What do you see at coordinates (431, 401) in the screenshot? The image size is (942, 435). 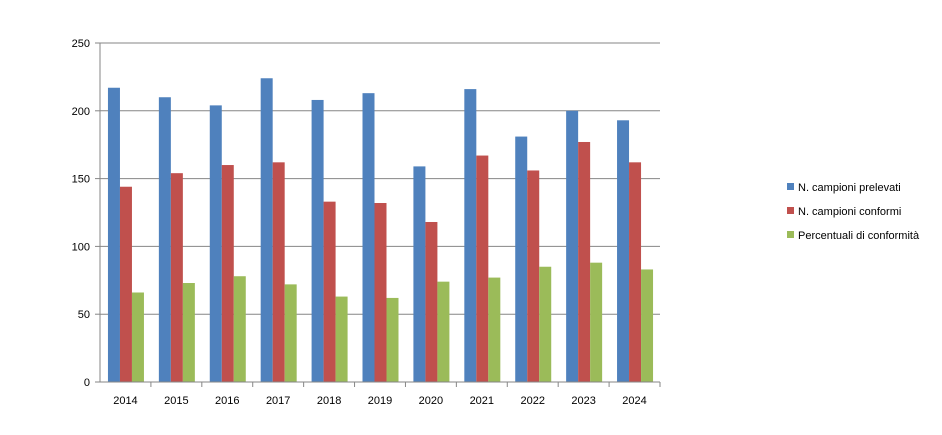 I see `x-tick-label: 2020` at bounding box center [431, 401].